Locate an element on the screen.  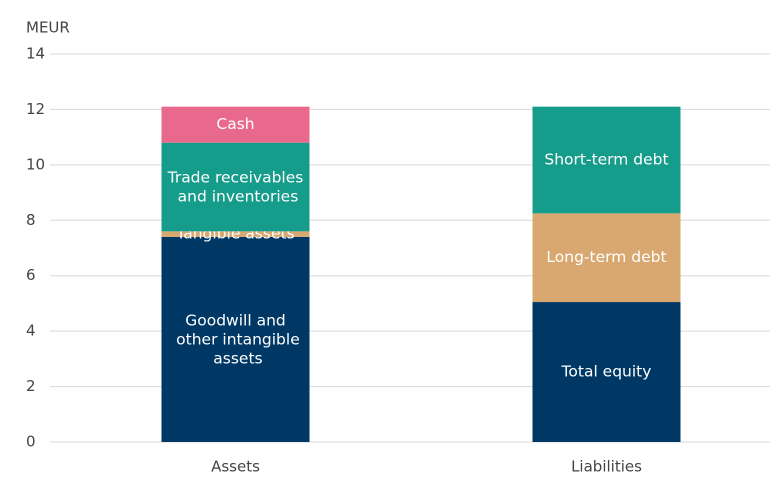
y-tick-label: 10 is located at coordinates (35, 164).